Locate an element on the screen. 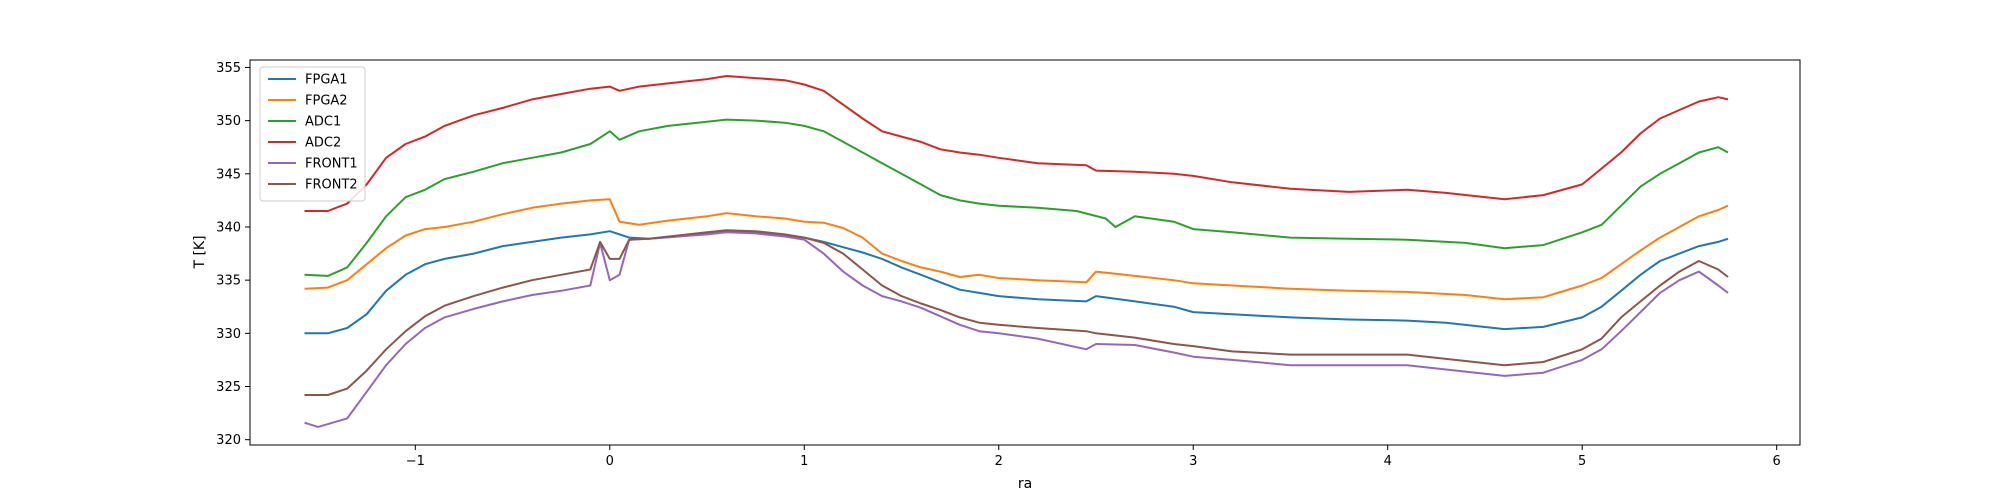 The height and width of the screenshot is (500, 2000). y-tick-label: 320 is located at coordinates (228, 440).